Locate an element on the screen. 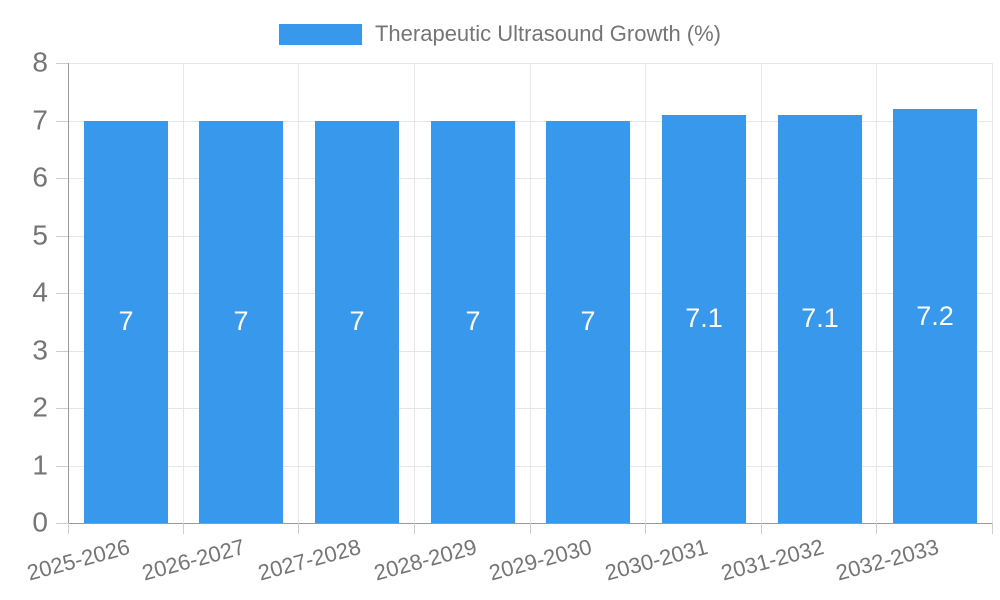  y-tick-label: 4 is located at coordinates (40, 292).